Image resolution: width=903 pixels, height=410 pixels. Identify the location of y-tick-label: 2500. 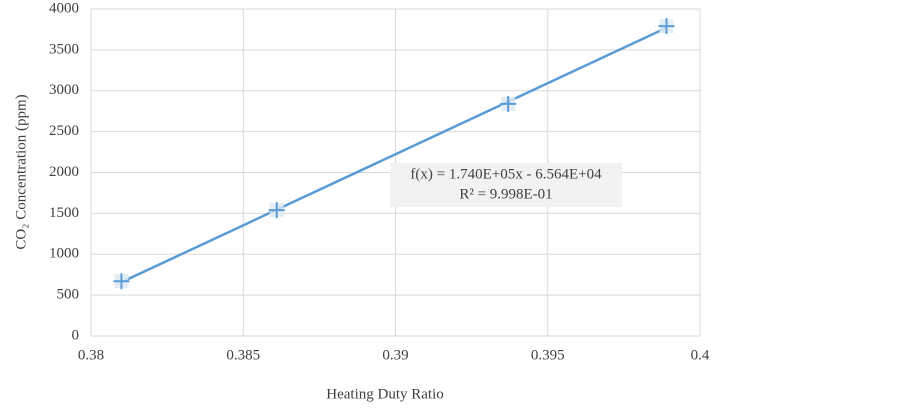
(64, 131).